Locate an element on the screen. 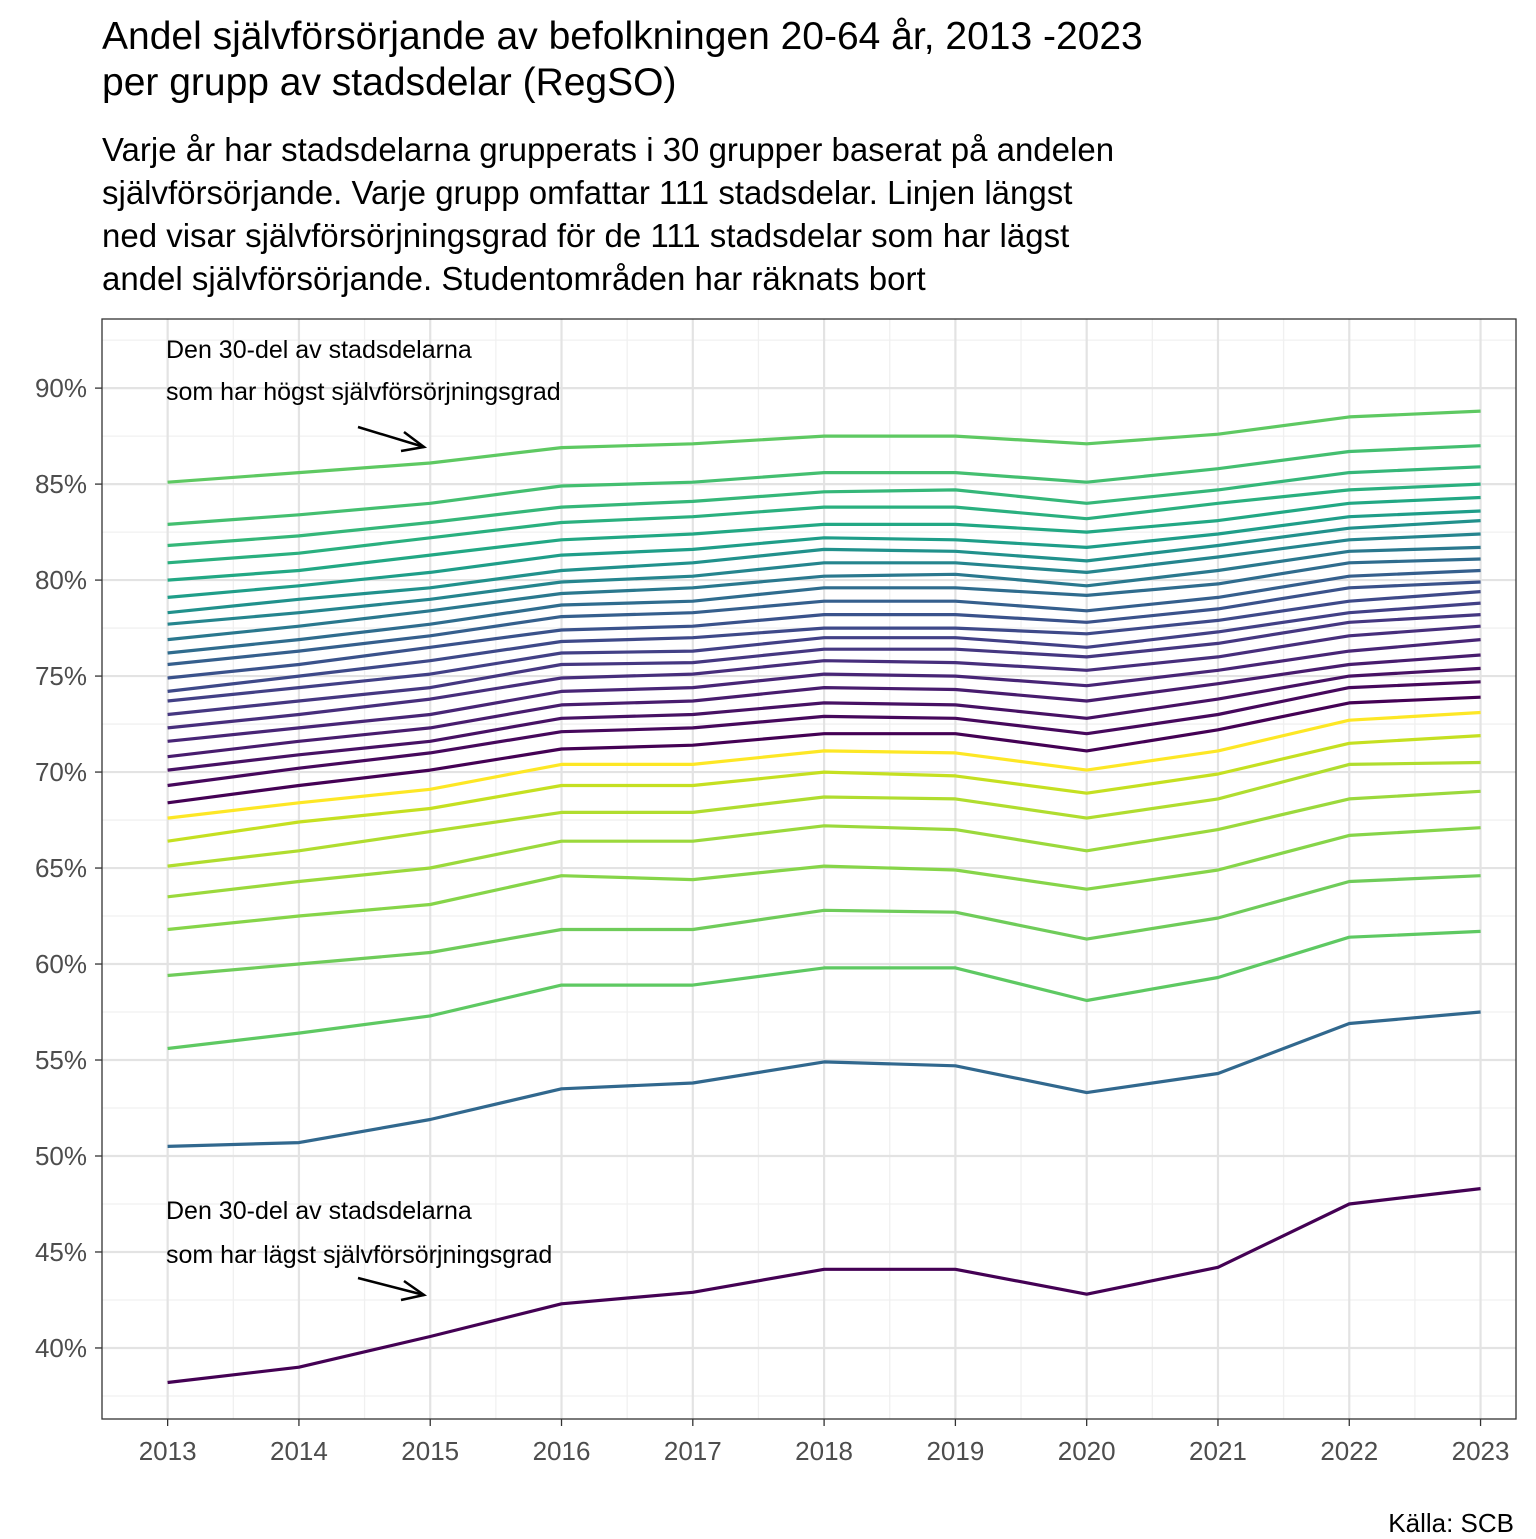 This screenshot has width=1536, height=1539. y-axis: 40% 45% 50% 55% 60% 65% 70% 75% 80% 85% 90% is located at coordinates (68, 868).